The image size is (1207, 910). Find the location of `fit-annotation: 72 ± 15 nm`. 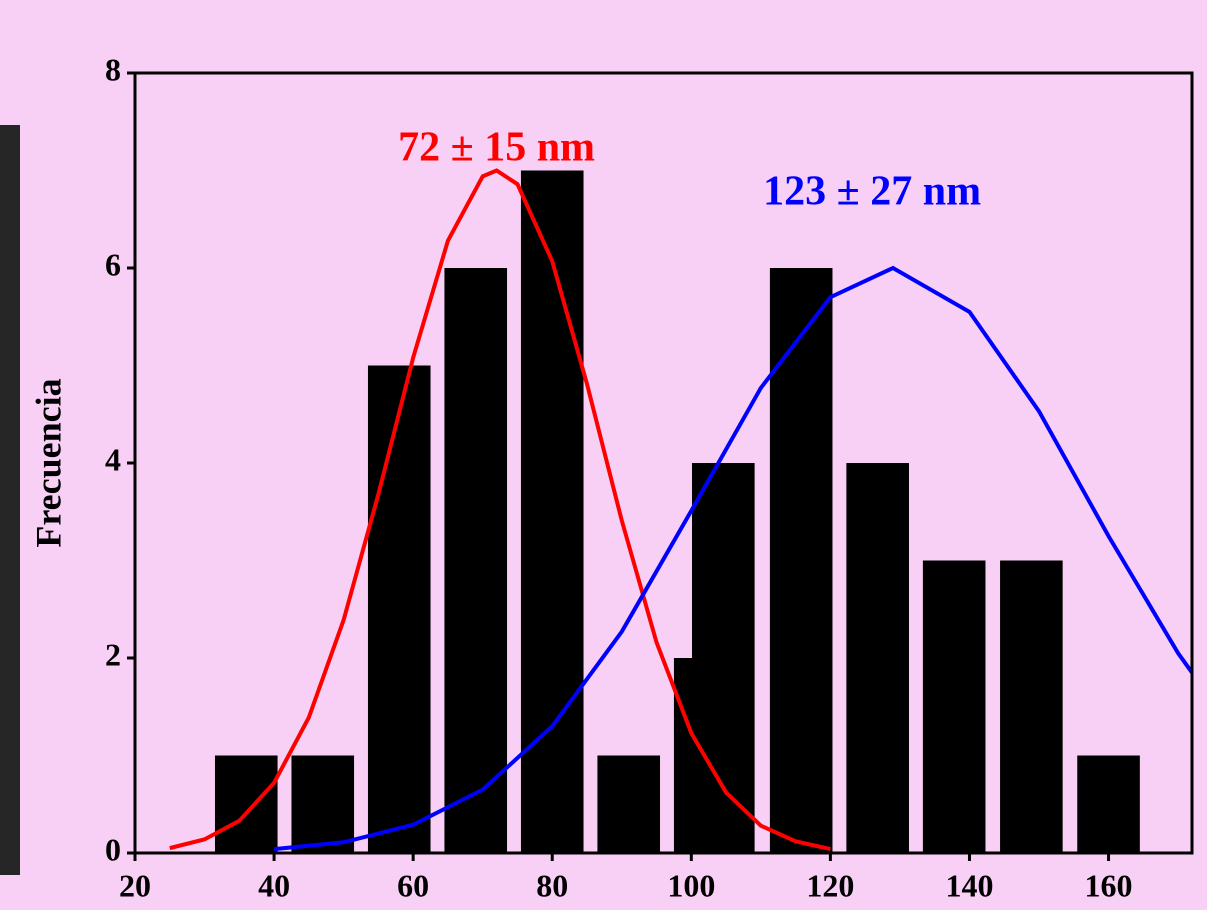

fit-annotation: 72 ± 15 nm is located at coordinates (496, 148).